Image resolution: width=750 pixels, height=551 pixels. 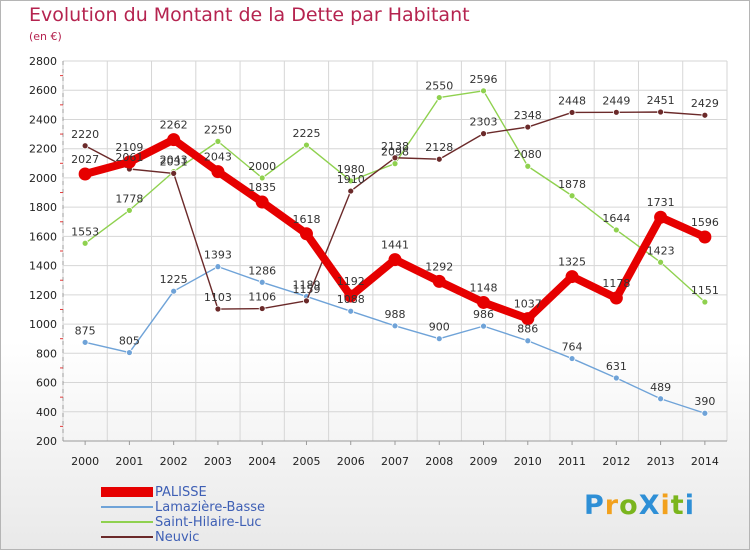 I want to click on x-tick-label: 2013, so click(x=661, y=461).